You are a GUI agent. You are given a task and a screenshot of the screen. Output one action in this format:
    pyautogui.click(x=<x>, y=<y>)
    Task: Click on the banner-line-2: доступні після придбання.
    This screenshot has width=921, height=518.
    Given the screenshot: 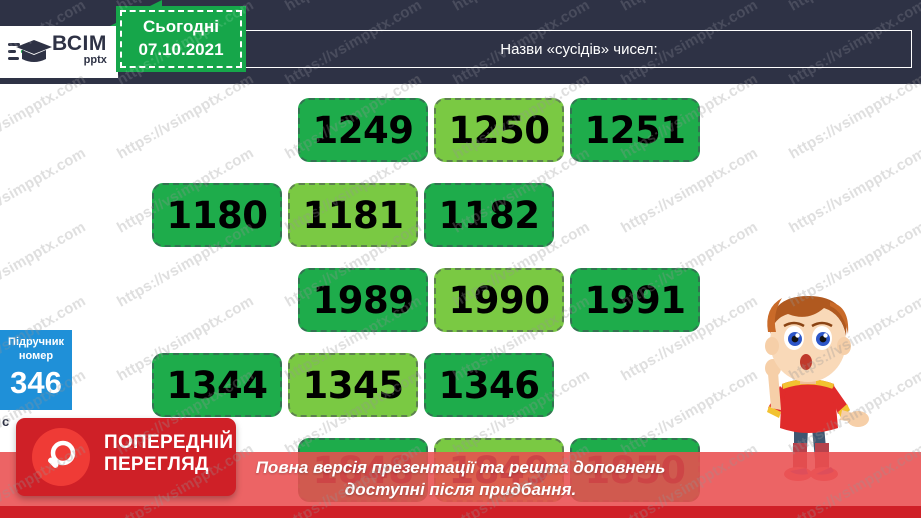 What is the action you would take?
    pyautogui.click(x=460, y=489)
    